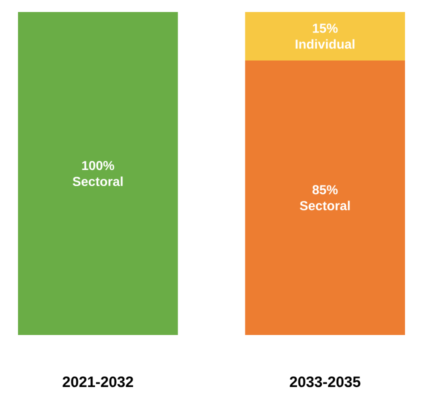 The height and width of the screenshot is (406, 428). I want to click on data-label: 85%, so click(325, 189).